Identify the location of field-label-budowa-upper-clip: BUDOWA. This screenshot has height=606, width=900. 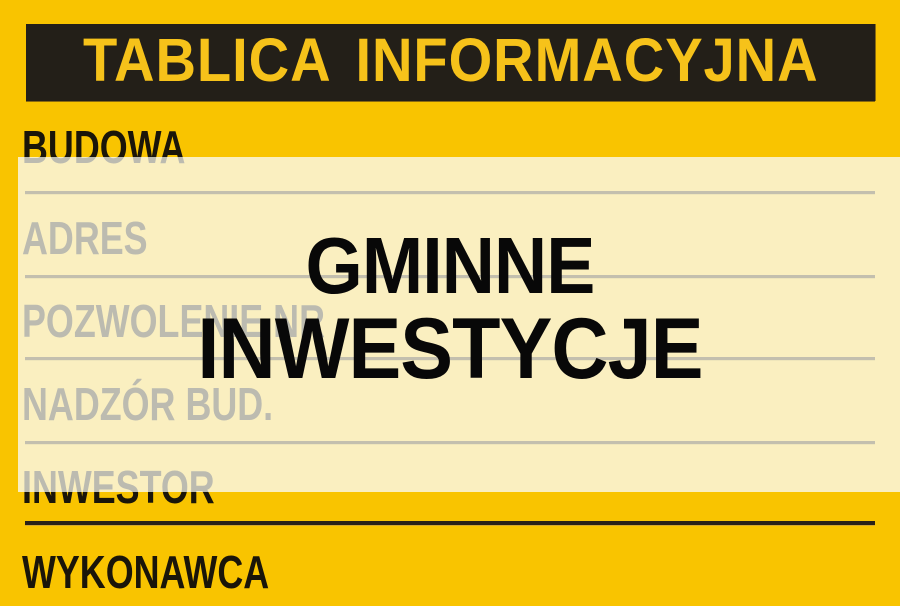
(450, 140).